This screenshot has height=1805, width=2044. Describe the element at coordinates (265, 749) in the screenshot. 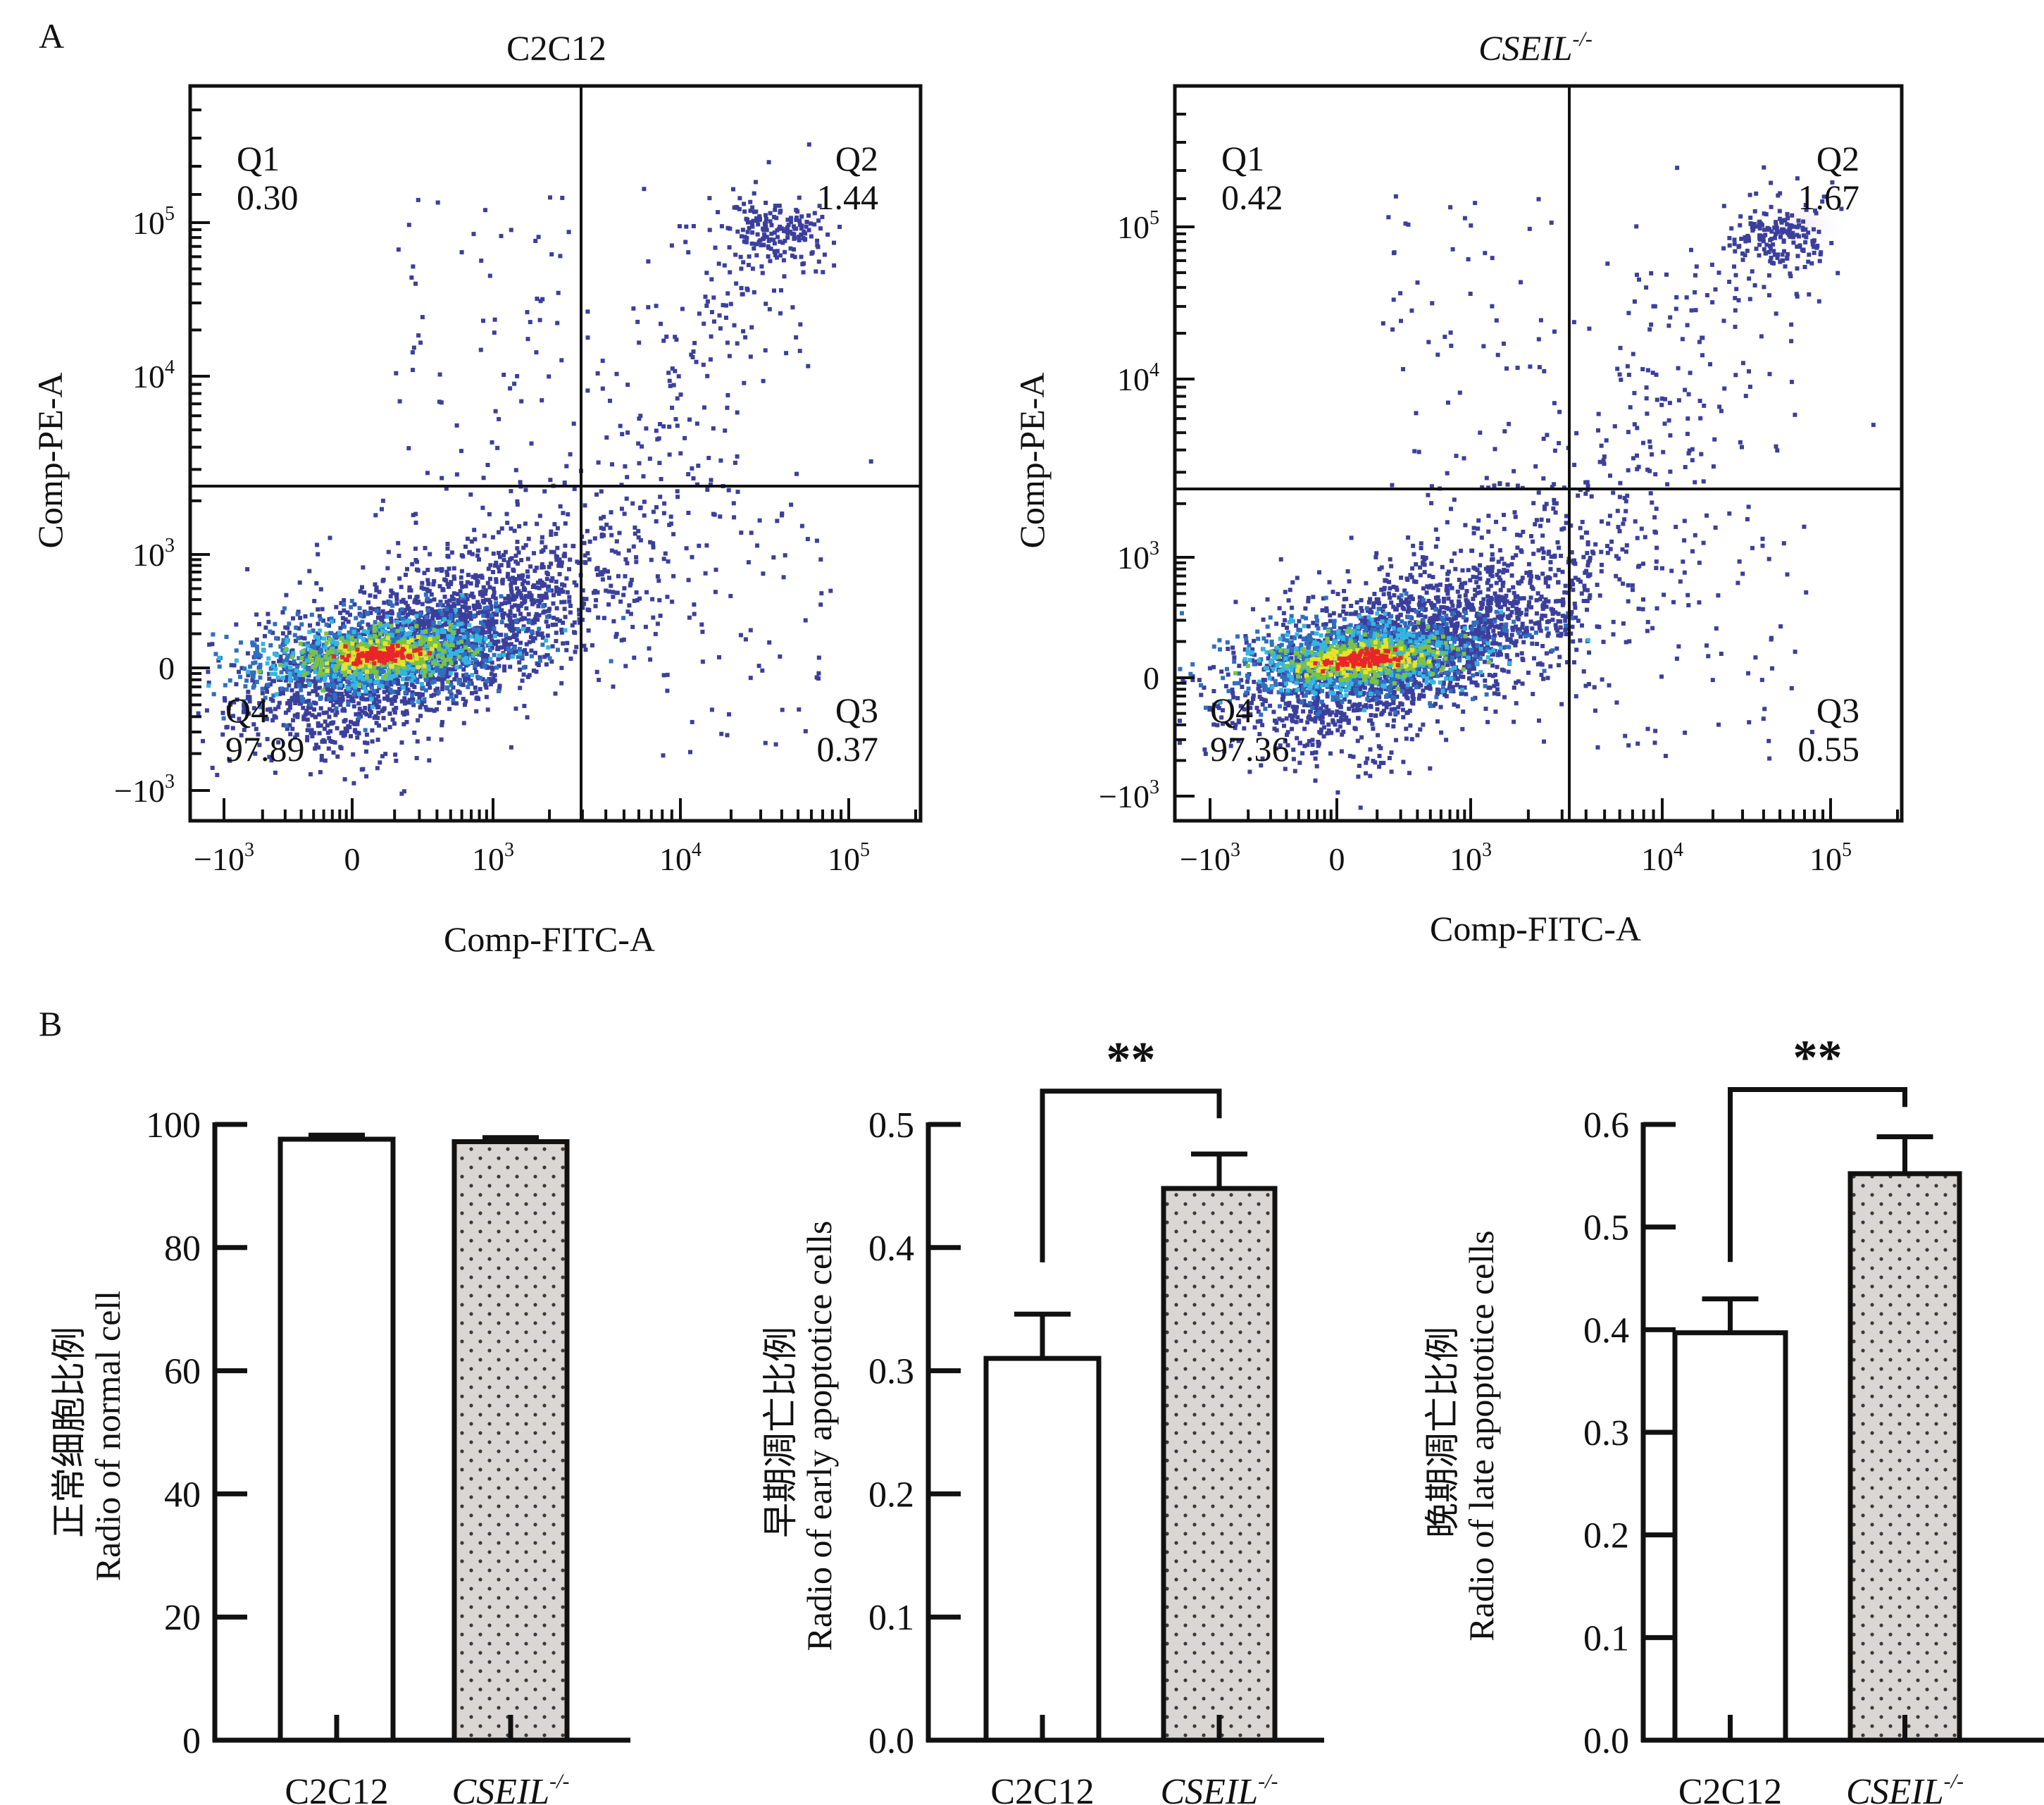

I see `quadrant-percent-q4: 97.89` at that location.